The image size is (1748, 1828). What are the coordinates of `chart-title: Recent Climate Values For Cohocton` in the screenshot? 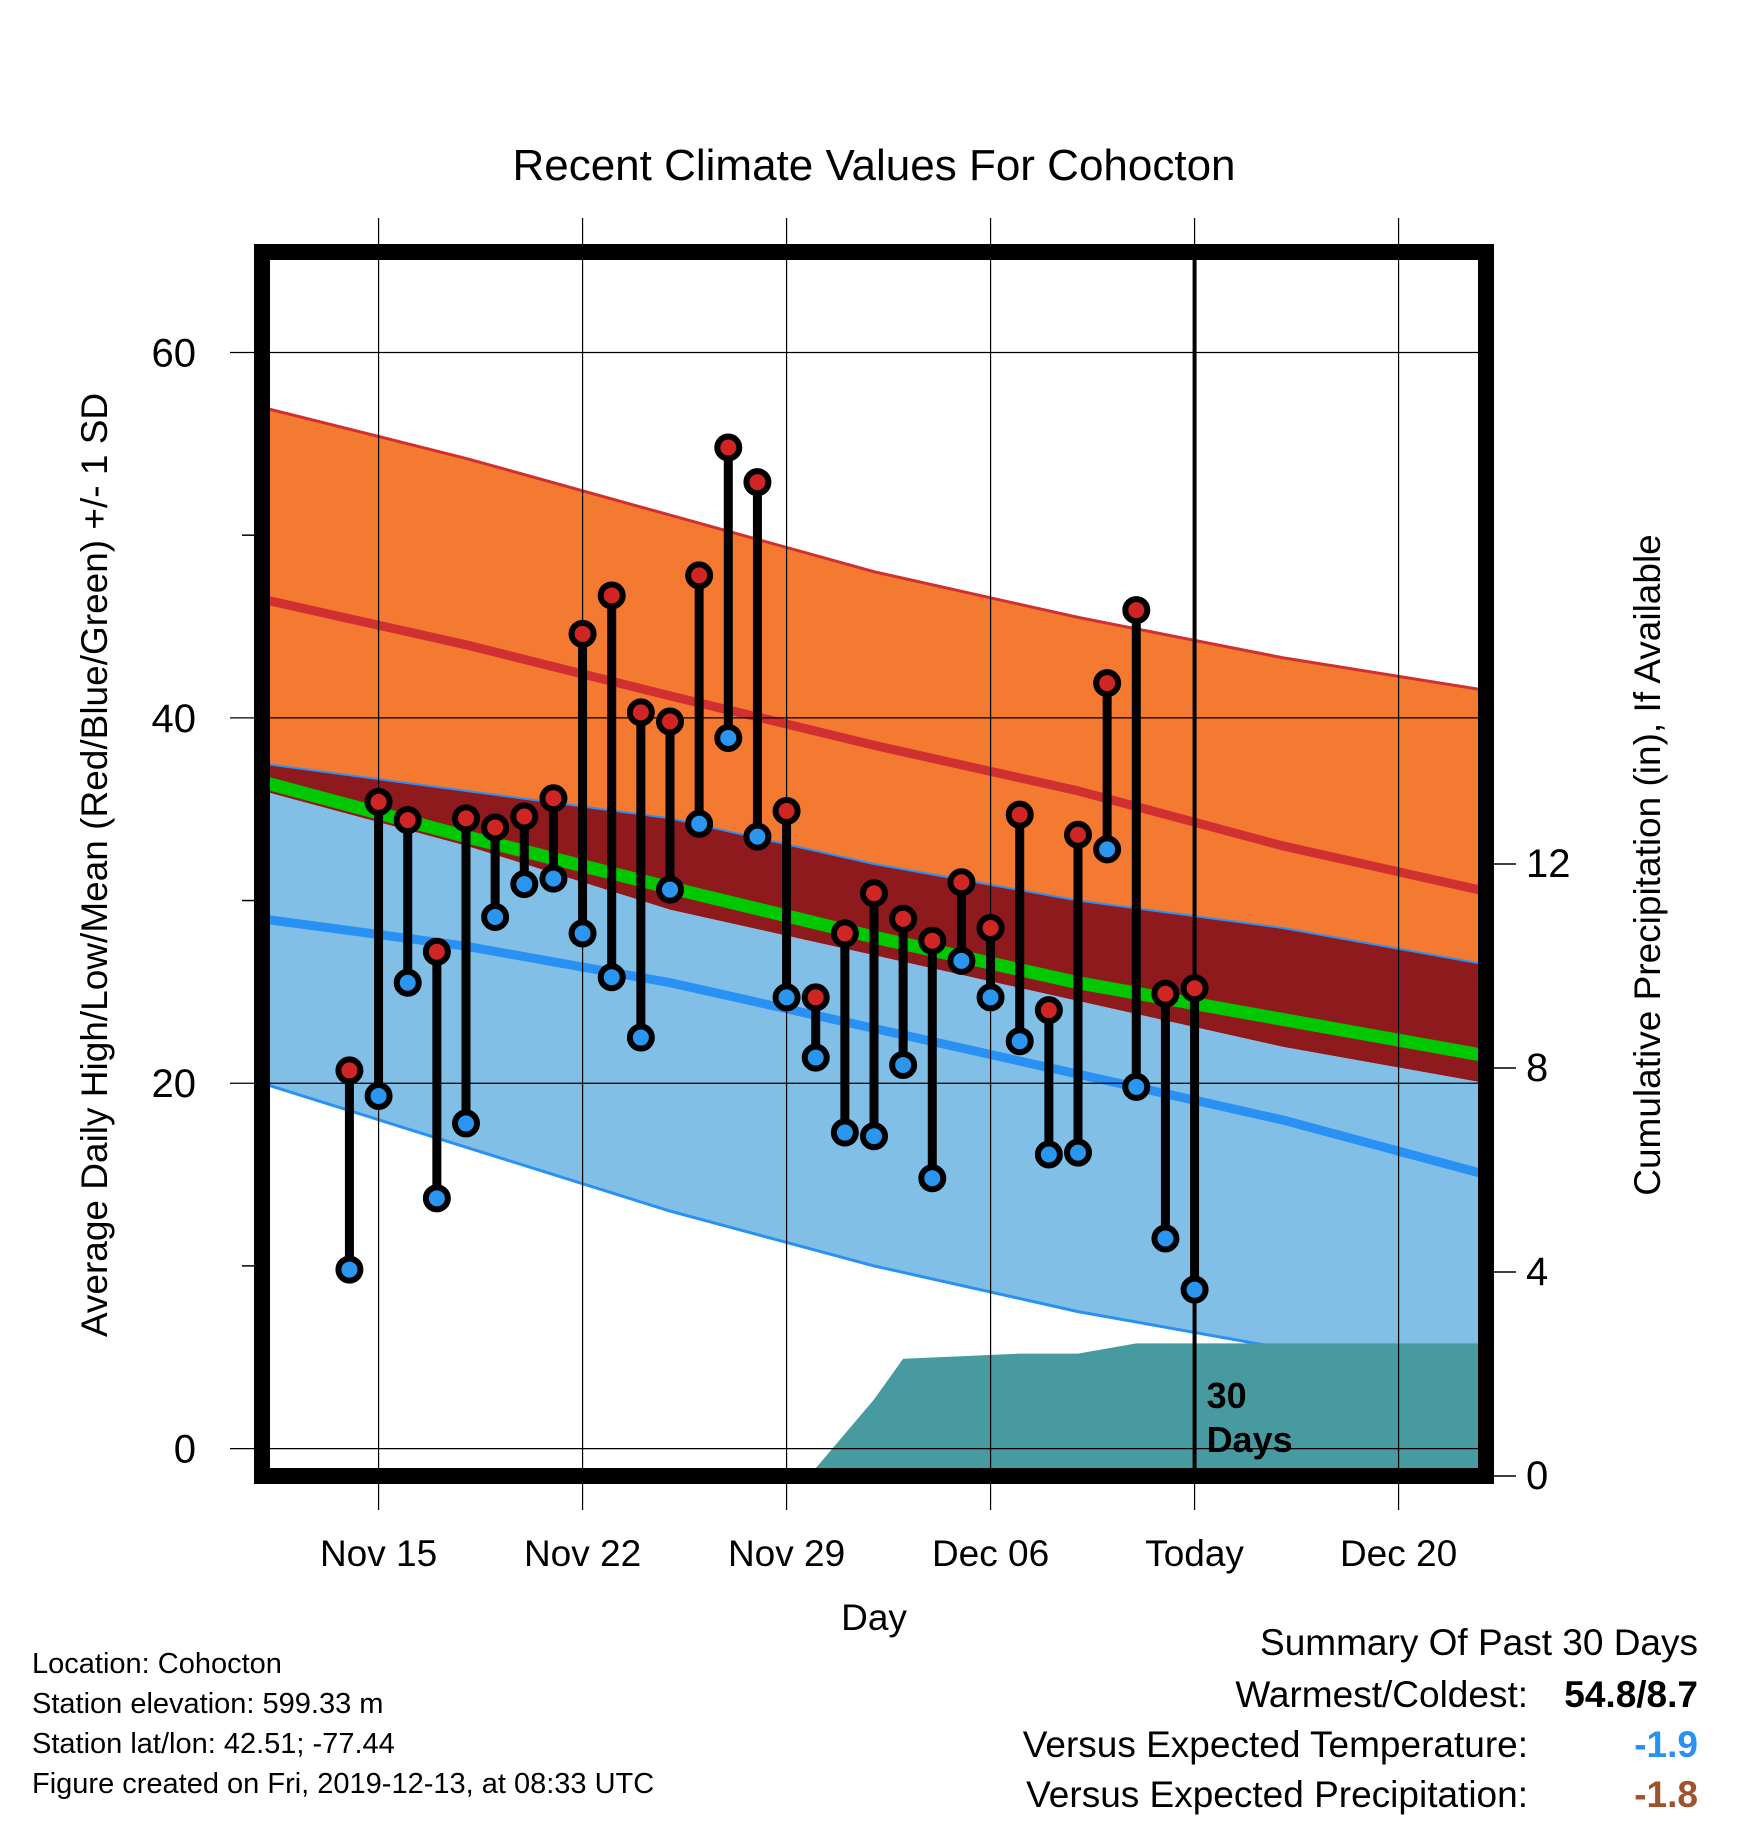 It's located at (873, 165).